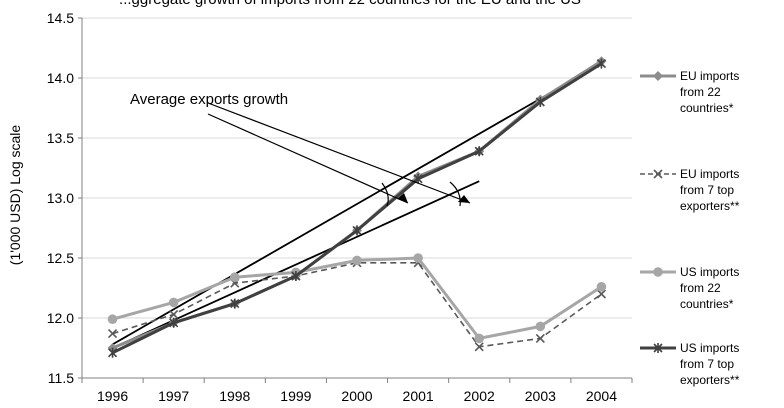 This screenshot has width=784, height=408. I want to click on y-tick-label: 12.0, so click(60, 318).